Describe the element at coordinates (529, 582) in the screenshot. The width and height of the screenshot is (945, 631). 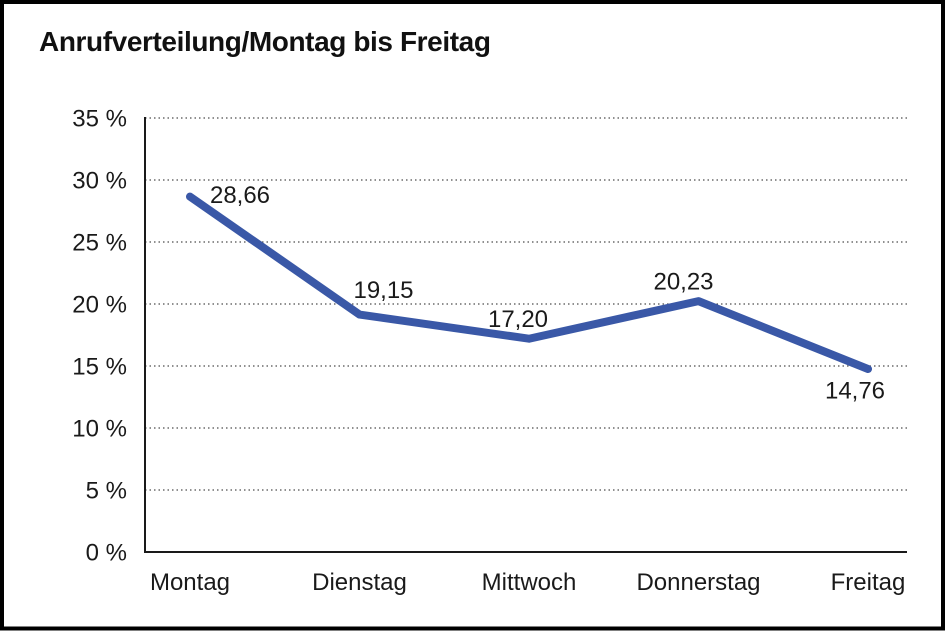
I see `x-category-label: Mittwoch` at that location.